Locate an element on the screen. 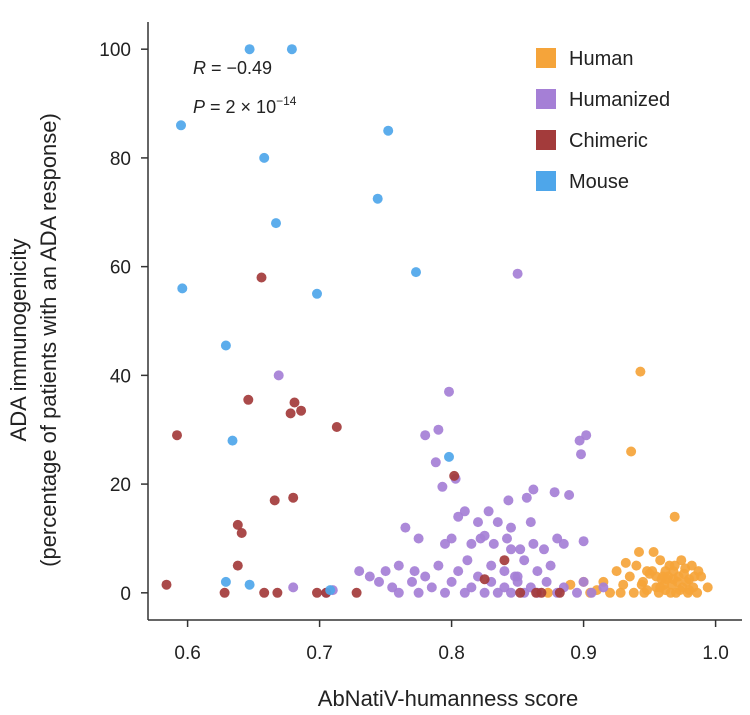 This screenshot has width=750, height=715. legend-item-humanized: Humanized is located at coordinates (603, 100).